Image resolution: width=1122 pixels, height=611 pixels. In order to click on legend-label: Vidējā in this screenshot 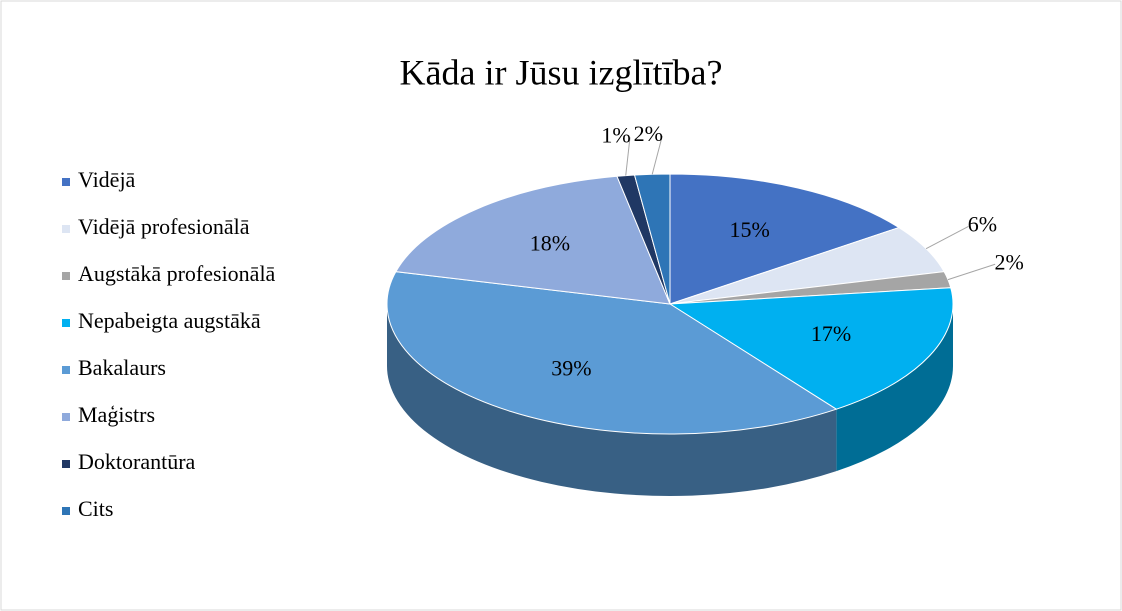, I will do `click(107, 179)`.